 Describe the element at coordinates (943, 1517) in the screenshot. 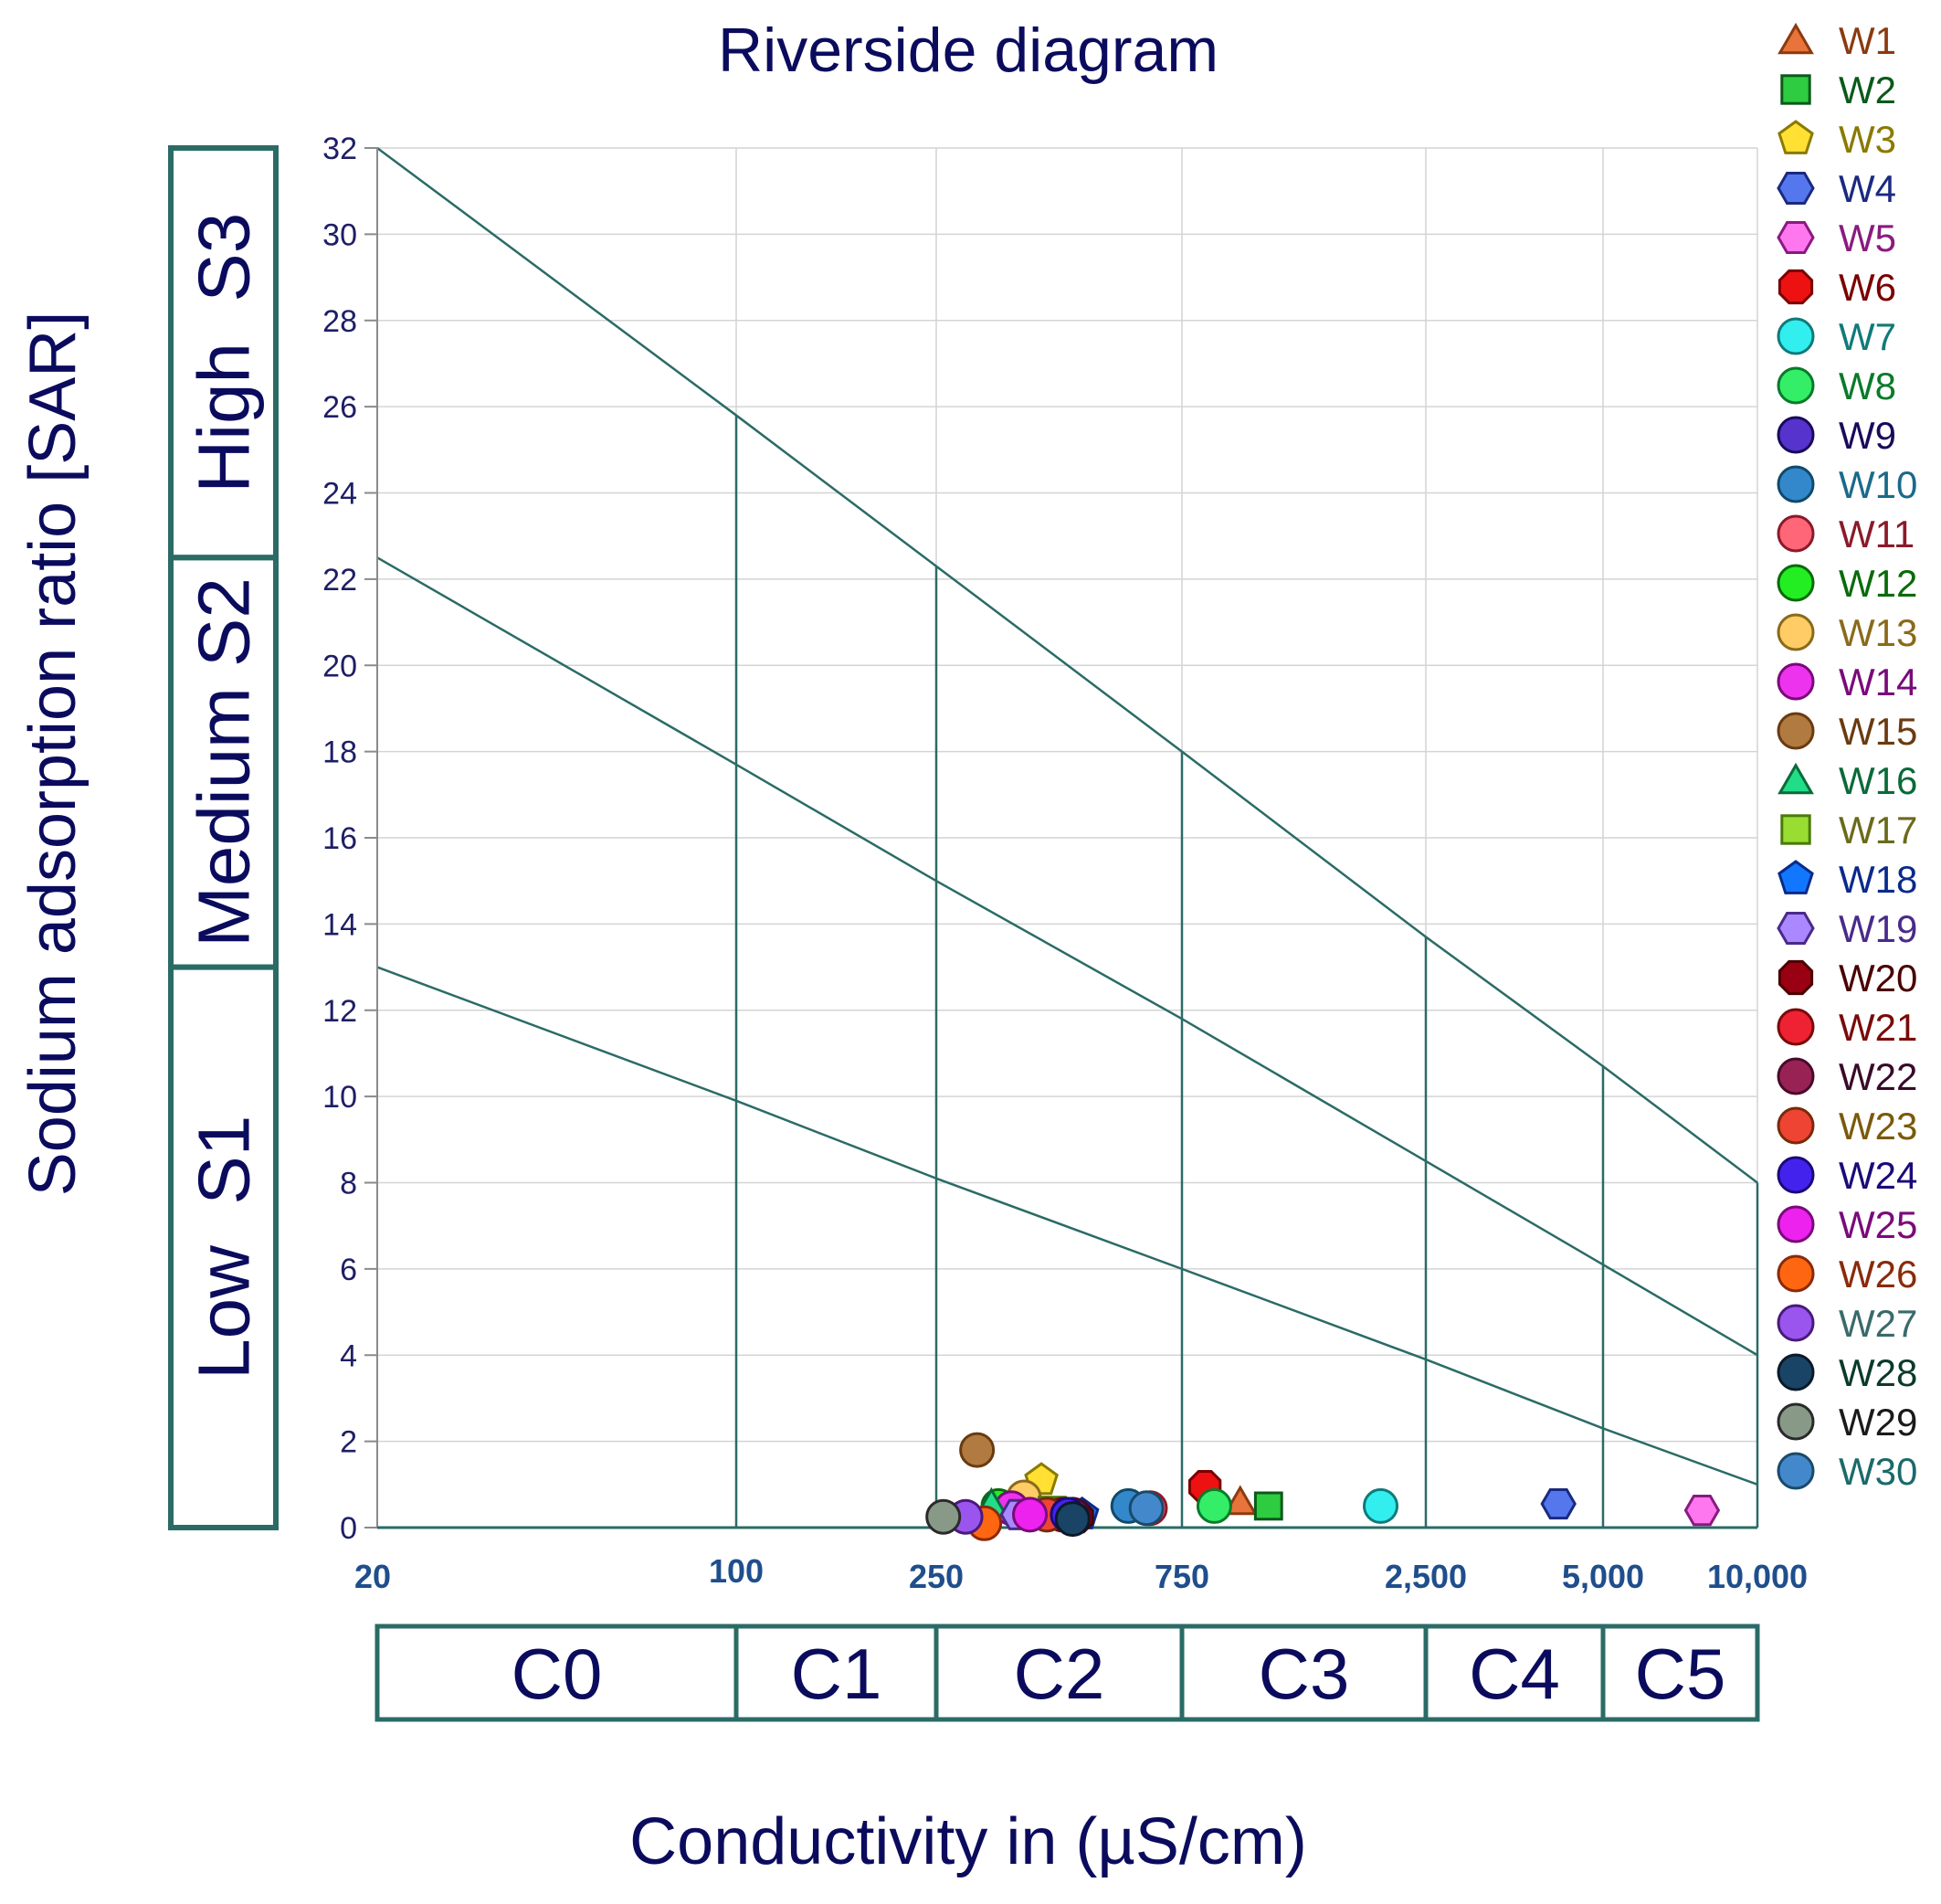

I see `point-w29` at that location.